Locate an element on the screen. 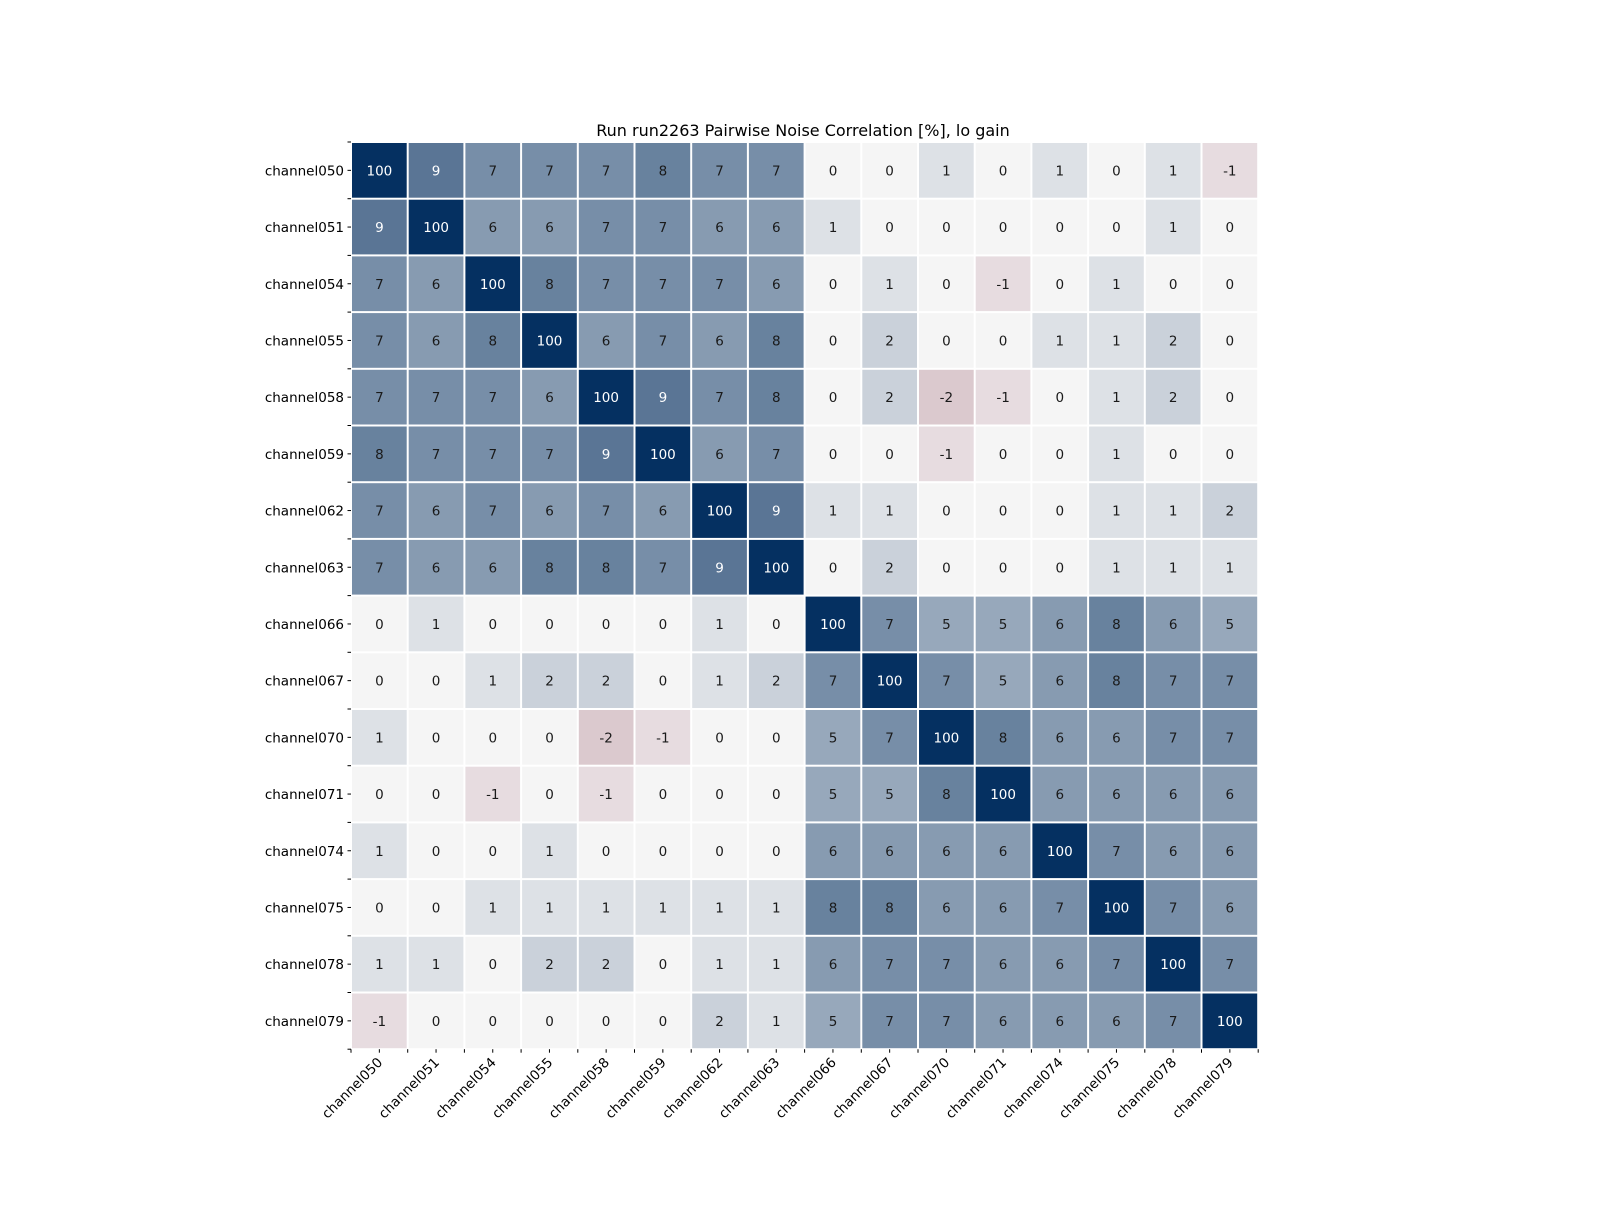  cell-value-label: 9 is located at coordinates (776, 512).